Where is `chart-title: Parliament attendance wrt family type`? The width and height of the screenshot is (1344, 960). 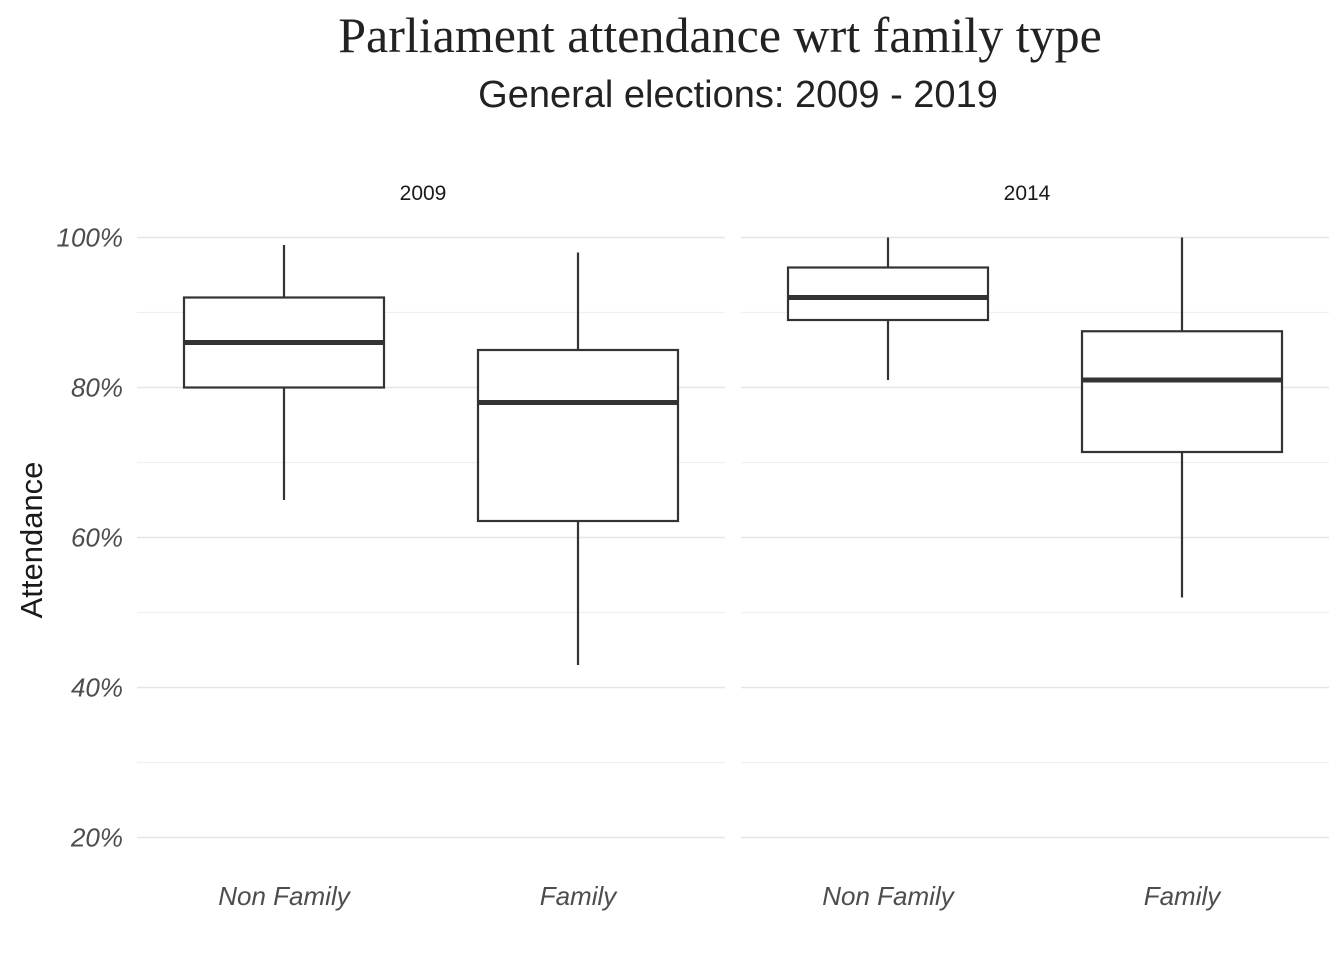 chart-title: Parliament attendance wrt family type is located at coordinates (720, 35).